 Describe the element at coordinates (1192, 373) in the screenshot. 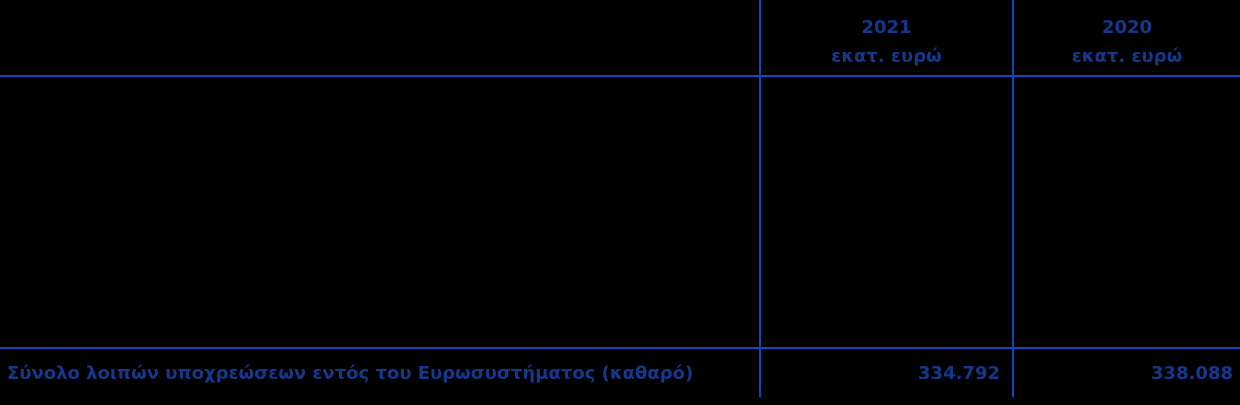

I see `total-value-2020: 338.088` at that location.